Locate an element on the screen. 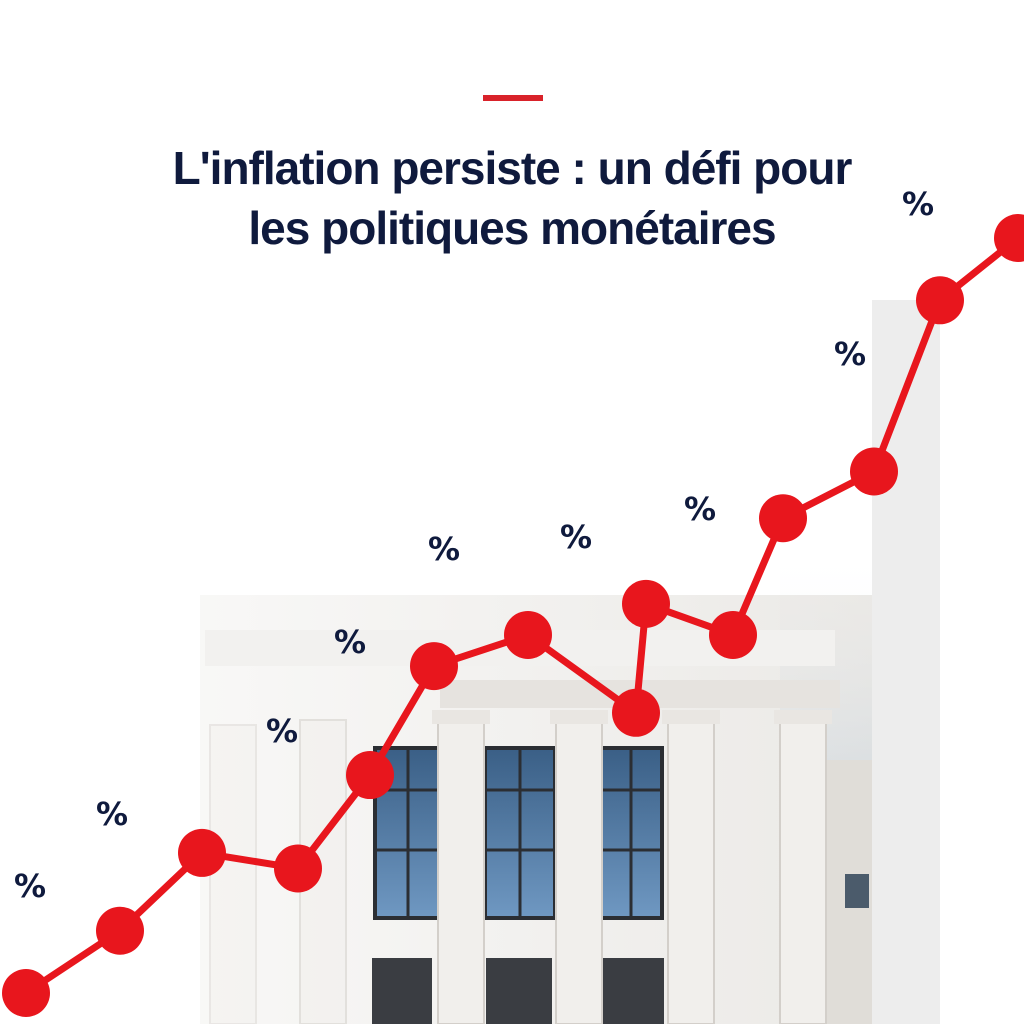  right-shade-panel is located at coordinates (906, 662).